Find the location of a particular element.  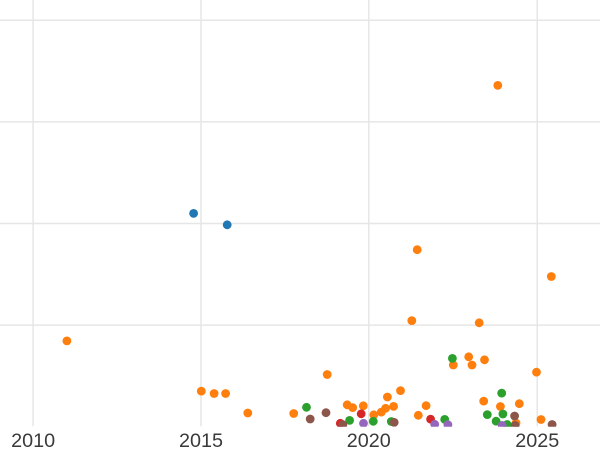

svg-text: 2010 is located at coordinates (33, 440).